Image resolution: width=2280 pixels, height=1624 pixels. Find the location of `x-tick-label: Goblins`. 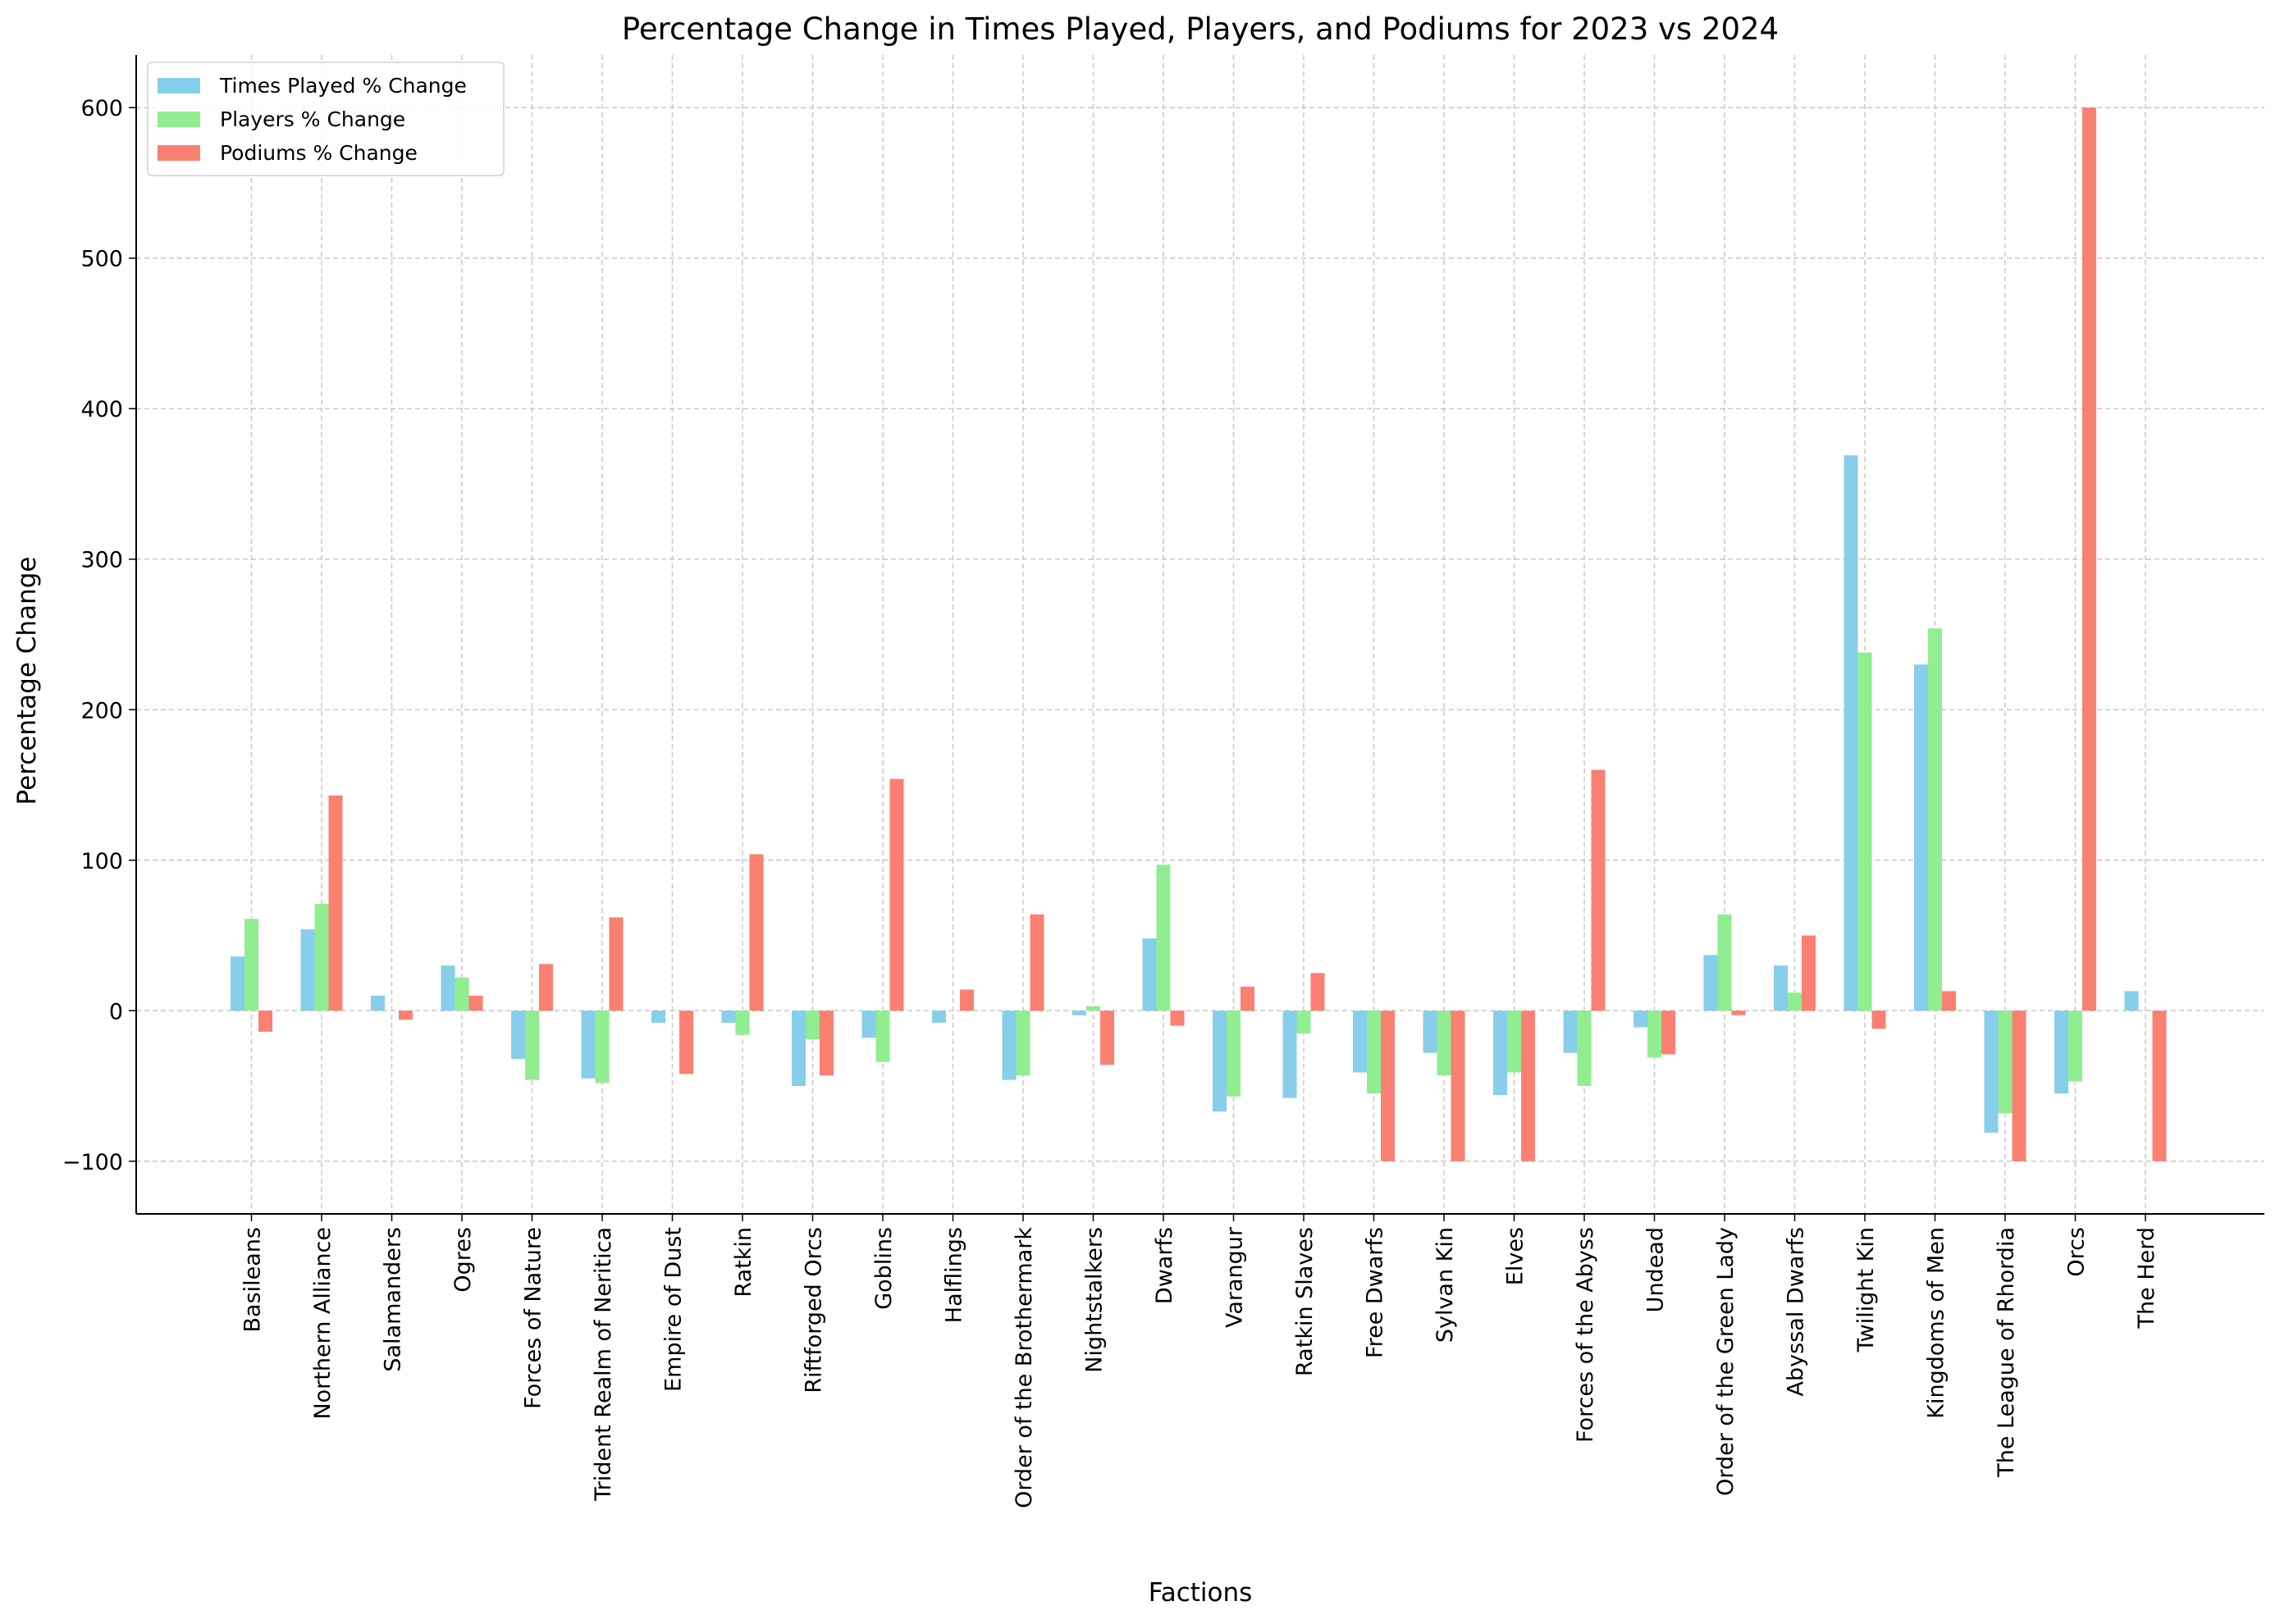

x-tick-label: Goblins is located at coordinates (884, 1268).